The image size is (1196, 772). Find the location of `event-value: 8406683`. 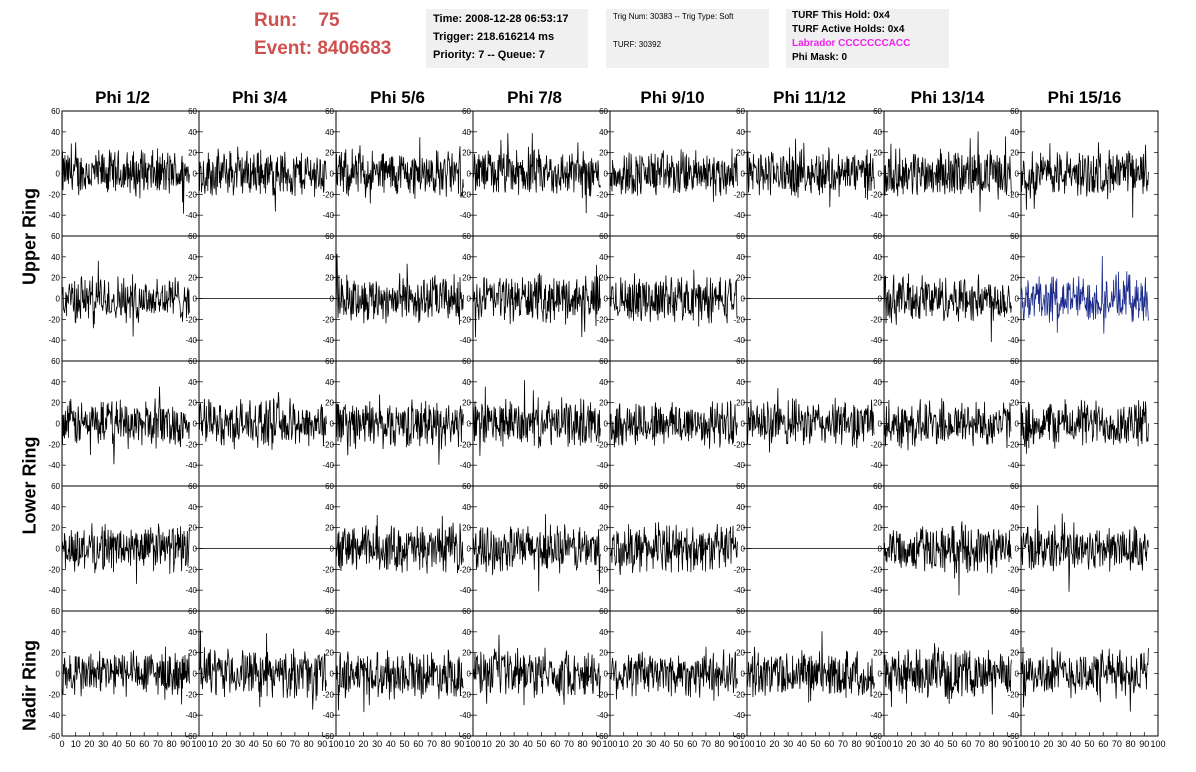

event-value: 8406683 is located at coordinates (354, 48).